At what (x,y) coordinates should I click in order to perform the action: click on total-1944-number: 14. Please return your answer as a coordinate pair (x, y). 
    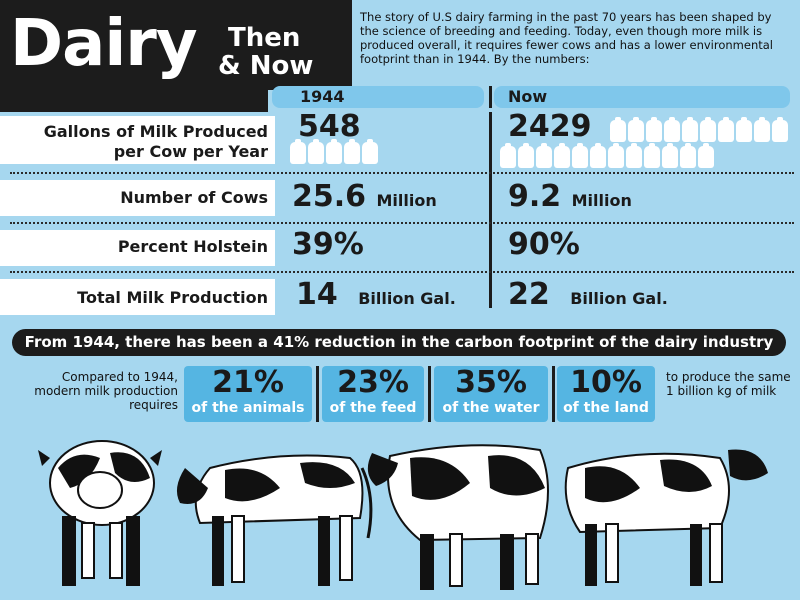
    Looking at the image, I should click on (317, 294).